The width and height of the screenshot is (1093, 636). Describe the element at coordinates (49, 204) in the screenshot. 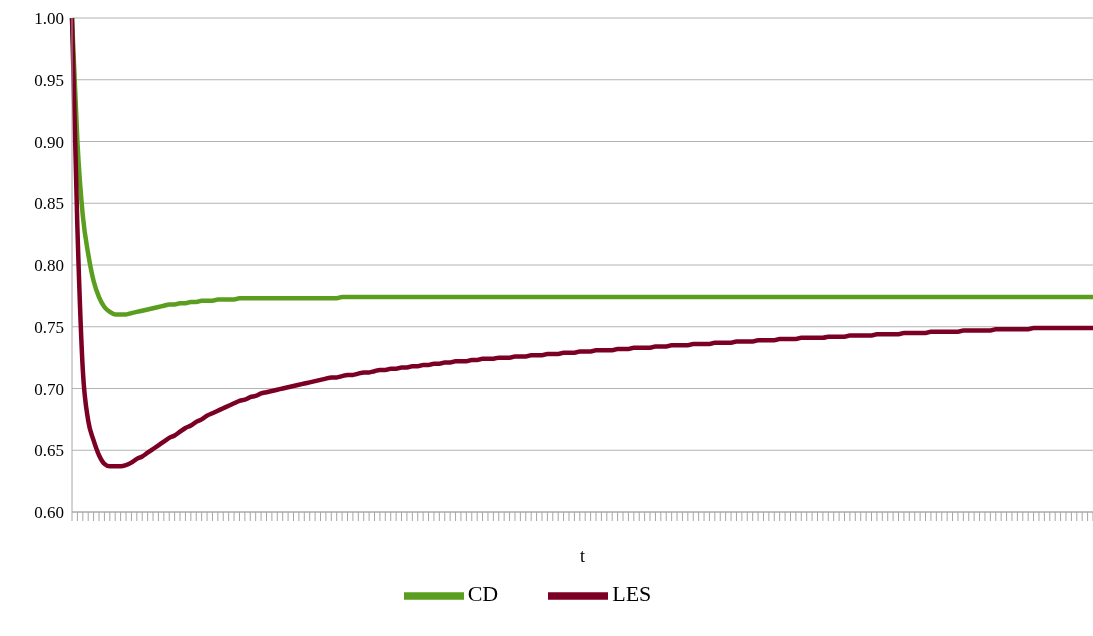

I see `y-tick-label: 0.85` at that location.